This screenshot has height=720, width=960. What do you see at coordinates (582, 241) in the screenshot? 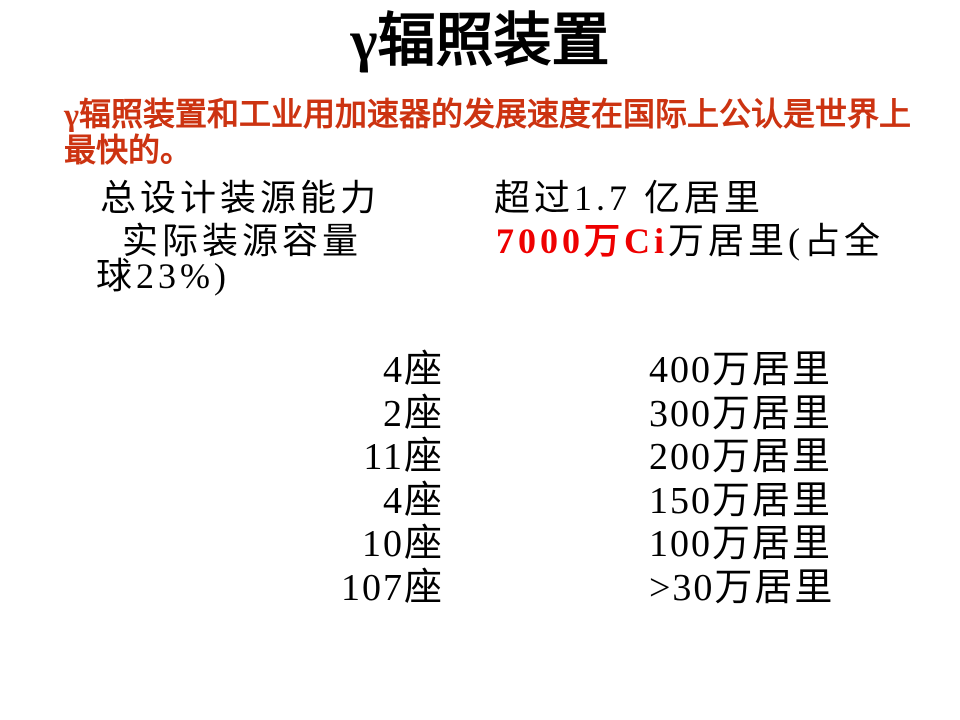
I see `actual-capacity-highlight: 7000万Ci` at bounding box center [582, 241].